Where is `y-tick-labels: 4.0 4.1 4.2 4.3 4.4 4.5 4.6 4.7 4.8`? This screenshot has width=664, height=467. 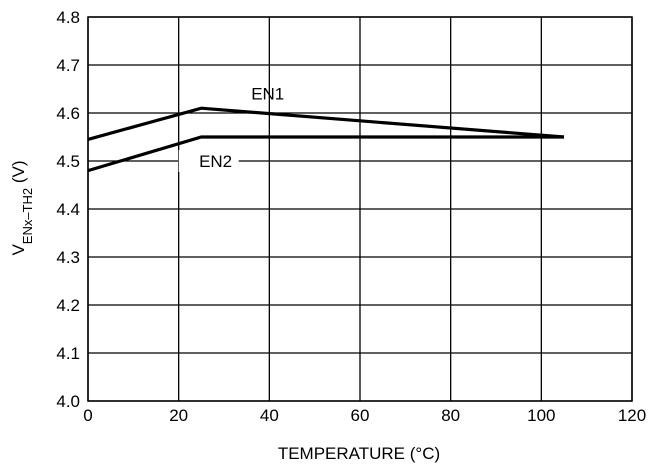 y-tick-labels: 4.0 4.1 4.2 4.3 4.4 4.5 4.6 4.7 4.8 is located at coordinates (68, 209).